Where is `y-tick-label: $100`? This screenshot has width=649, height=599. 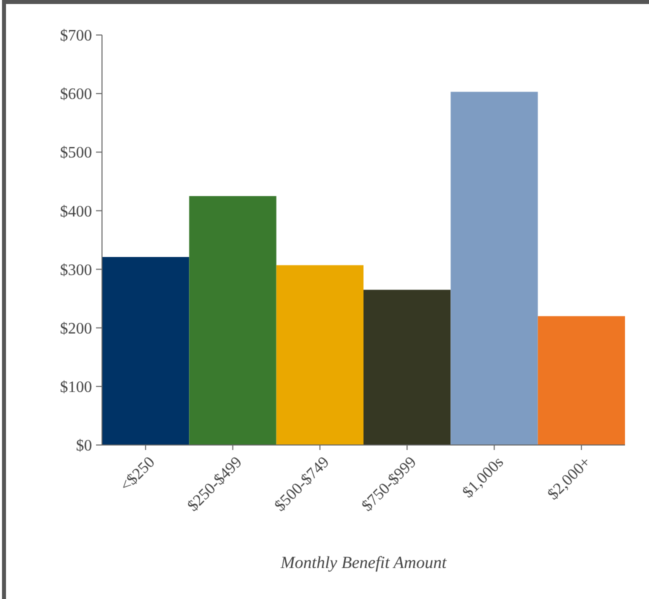 y-tick-label: $100 is located at coordinates (76, 387).